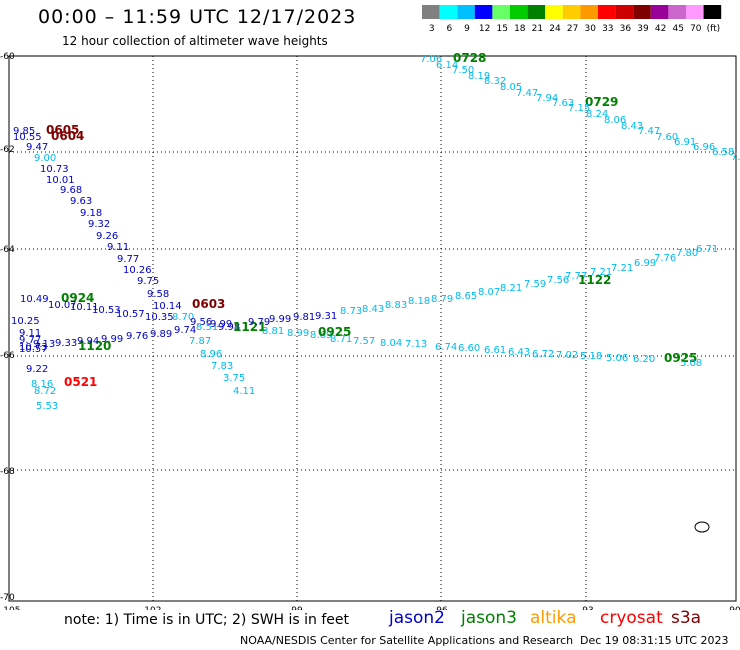  Describe the element at coordinates (687, 253) in the screenshot. I see `wave-height-value: 7.80` at that location.